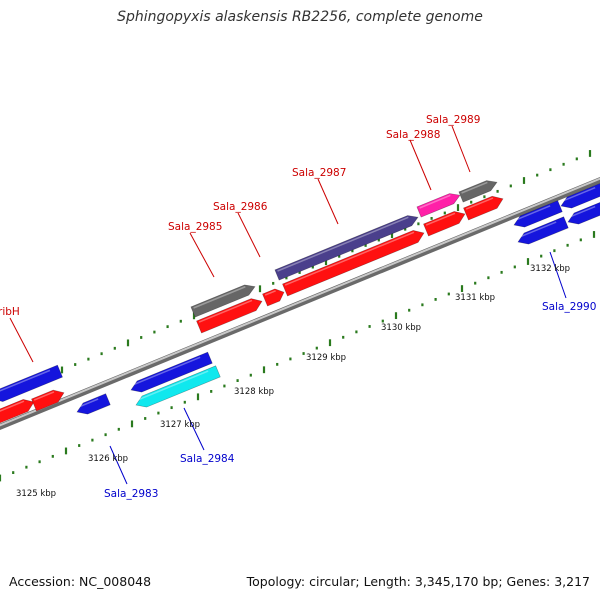  I want to click on gene-label-sala-2989: Sala_2989, so click(453, 120).